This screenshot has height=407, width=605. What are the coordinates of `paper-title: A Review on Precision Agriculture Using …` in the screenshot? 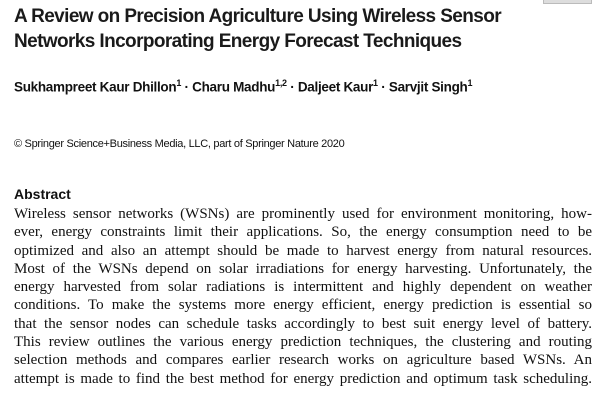 It's located at (274, 29).